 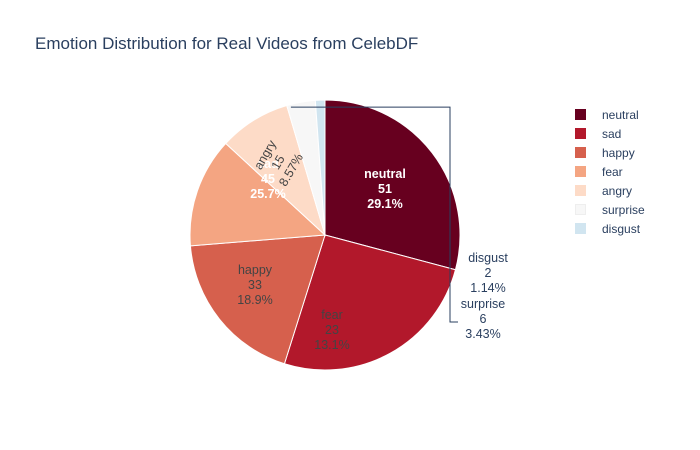 I want to click on legend-label: neutral, so click(x=620, y=114).